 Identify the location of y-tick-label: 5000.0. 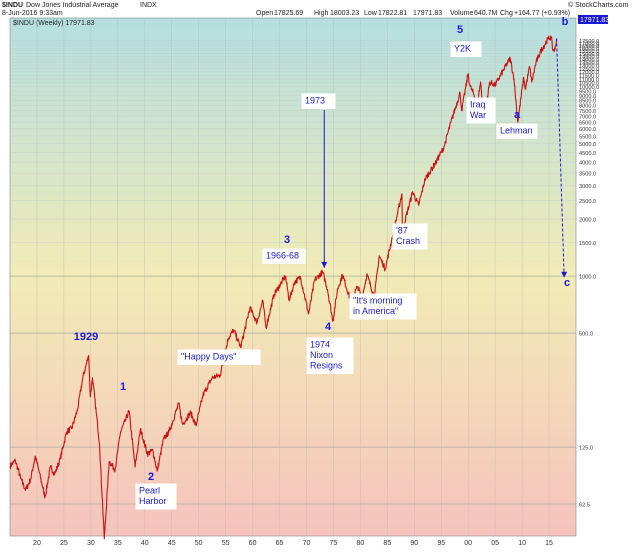
(587, 145).